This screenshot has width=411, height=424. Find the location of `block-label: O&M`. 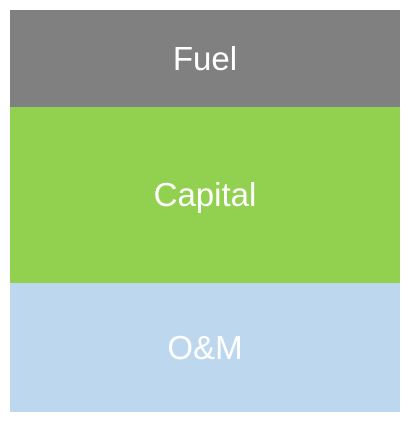

block-label: O&M is located at coordinates (205, 347).